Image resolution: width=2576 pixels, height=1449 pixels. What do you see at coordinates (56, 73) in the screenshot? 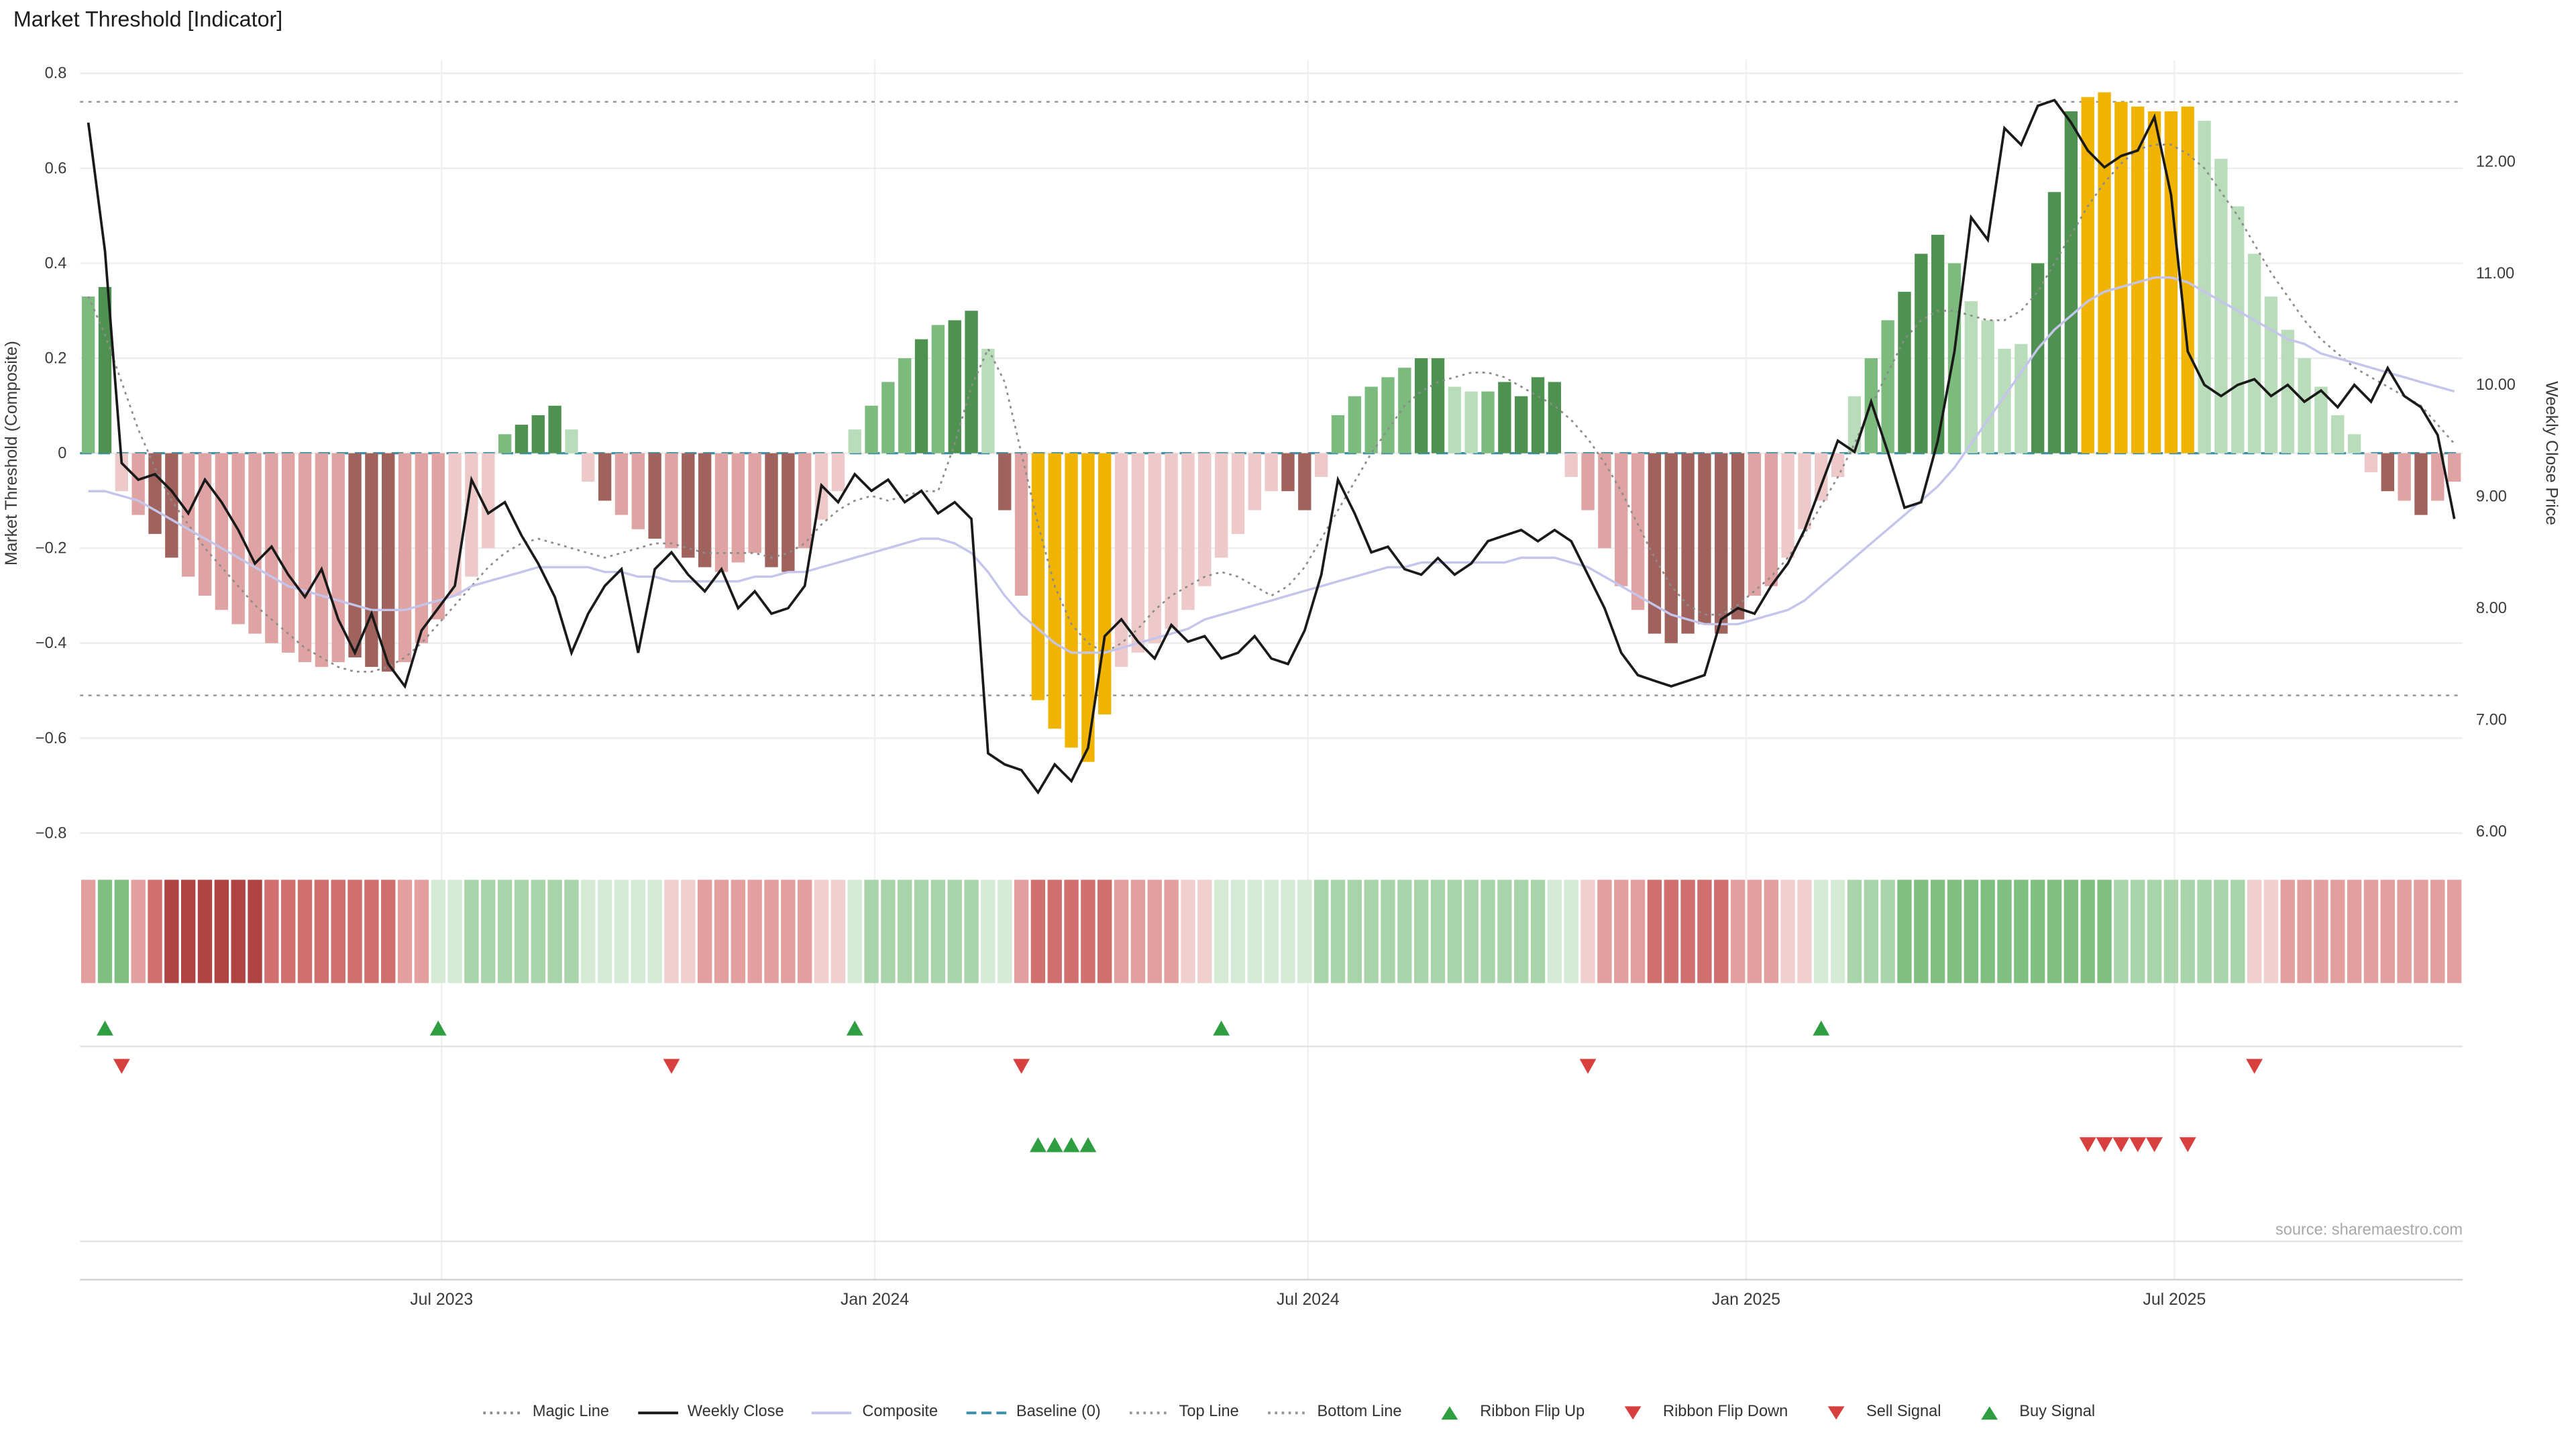
I see `left-tick-label: 0.8` at bounding box center [56, 73].